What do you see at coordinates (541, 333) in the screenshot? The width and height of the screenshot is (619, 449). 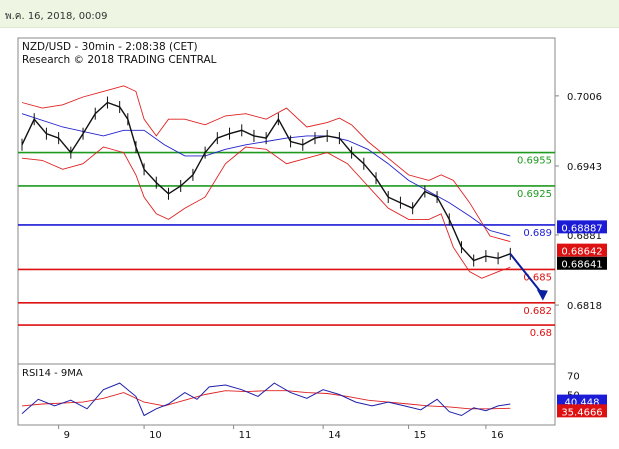 I see `level-label-5: 0.68` at bounding box center [541, 333].